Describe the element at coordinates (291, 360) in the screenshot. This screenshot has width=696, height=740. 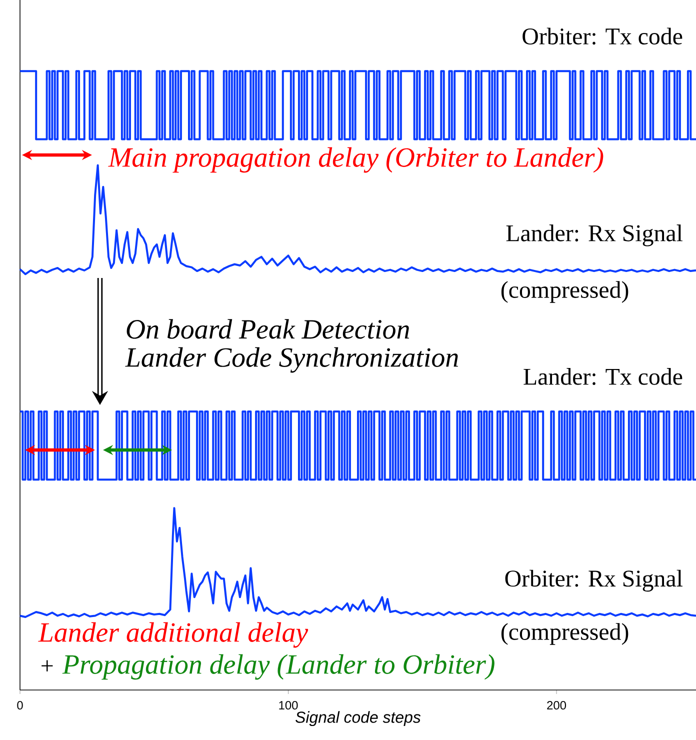
I see `annotation: Lander Code Synchronization` at that location.